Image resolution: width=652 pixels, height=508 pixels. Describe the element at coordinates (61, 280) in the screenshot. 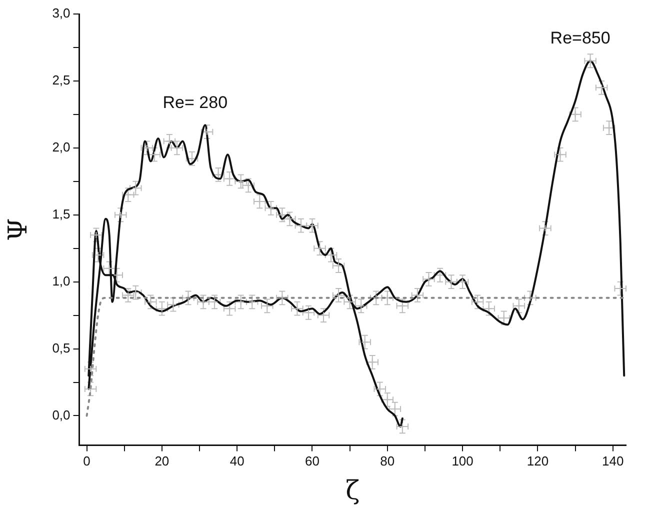

I see `y-tick-label: 1,0` at that location.